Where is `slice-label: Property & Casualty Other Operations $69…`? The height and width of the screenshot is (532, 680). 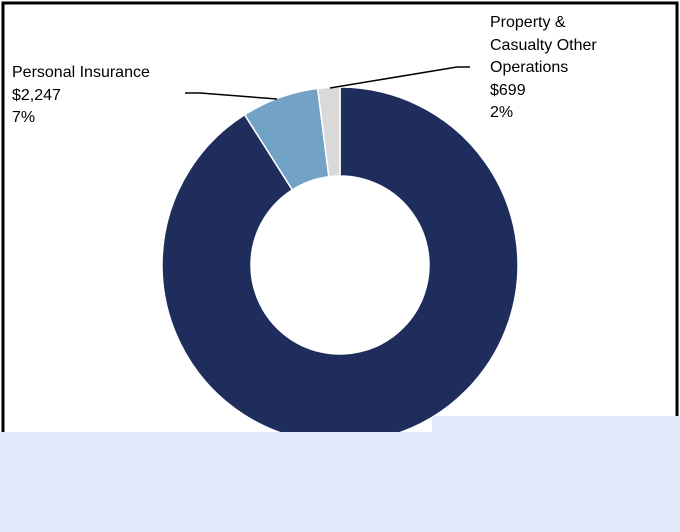
slice-label: Property & Casualty Other Operations $69… is located at coordinates (557, 68).